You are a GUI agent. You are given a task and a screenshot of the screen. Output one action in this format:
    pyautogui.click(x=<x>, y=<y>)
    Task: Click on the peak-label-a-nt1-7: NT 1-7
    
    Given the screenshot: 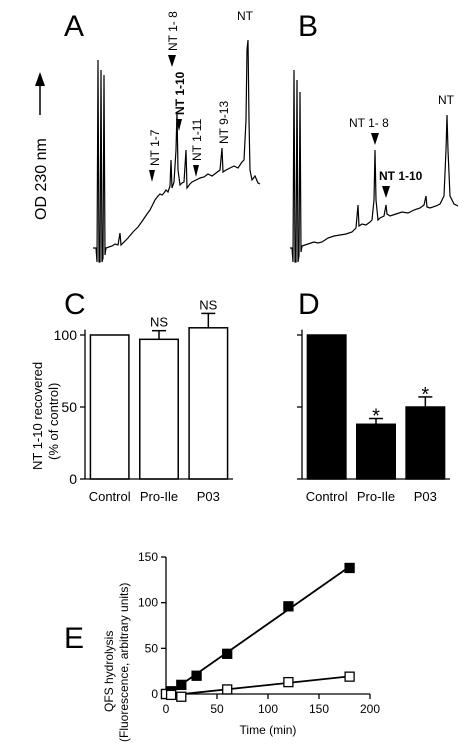 What is the action you would take?
    pyautogui.click(x=155, y=147)
    